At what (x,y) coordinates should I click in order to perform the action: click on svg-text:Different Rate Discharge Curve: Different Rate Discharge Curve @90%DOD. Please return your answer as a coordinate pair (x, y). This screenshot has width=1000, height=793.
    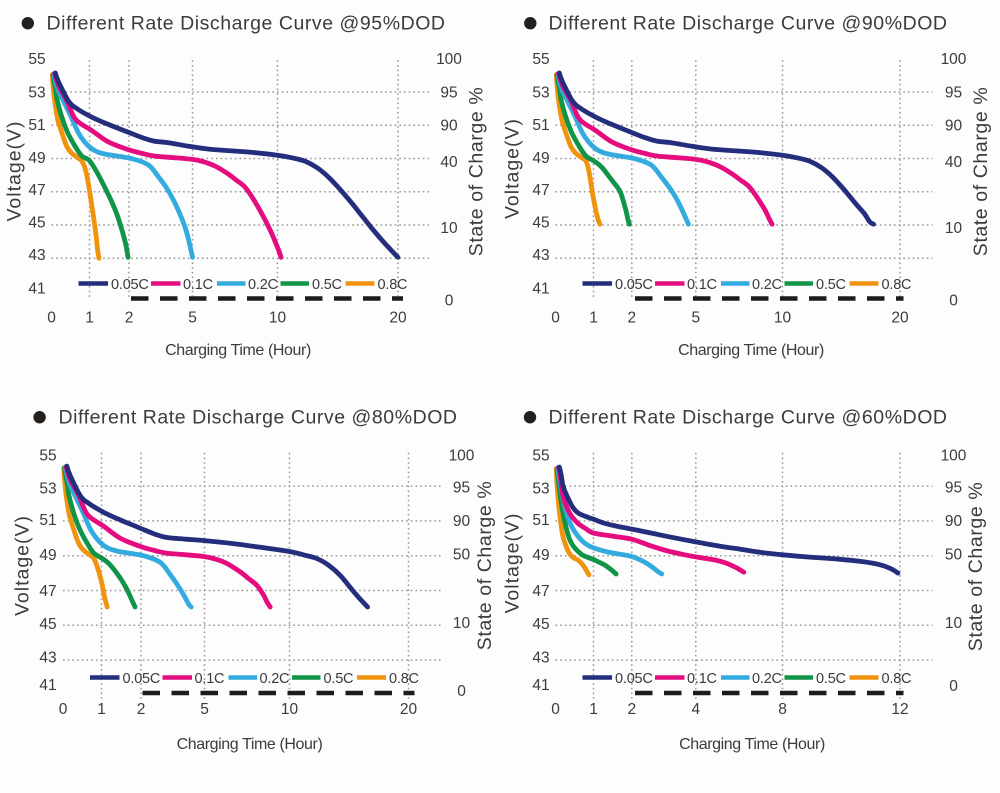
    Looking at the image, I should click on (748, 24).